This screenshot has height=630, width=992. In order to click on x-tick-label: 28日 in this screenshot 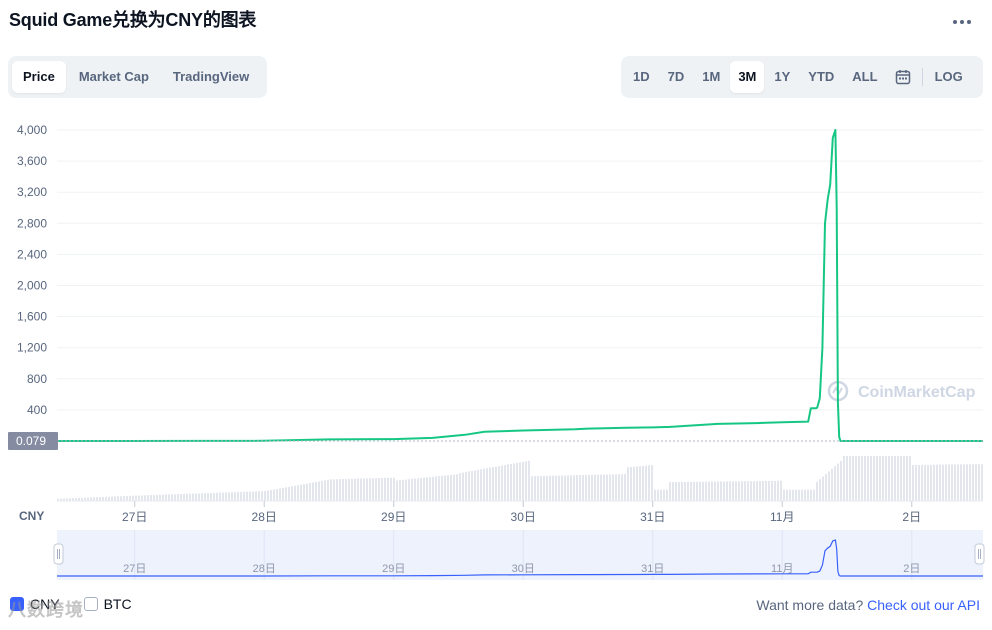, I will do `click(264, 517)`.